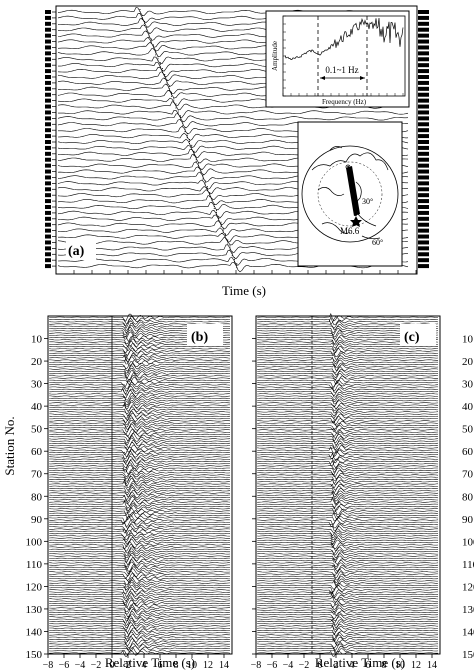 The width and height of the screenshot is (474, 671). I want to click on panel-a-label: (a), so click(76, 251).